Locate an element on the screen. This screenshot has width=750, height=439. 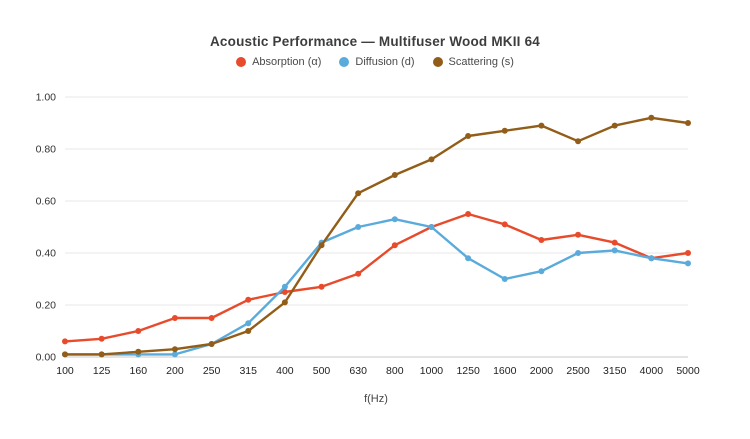
x-tick-label: 160 is located at coordinates (139, 371).